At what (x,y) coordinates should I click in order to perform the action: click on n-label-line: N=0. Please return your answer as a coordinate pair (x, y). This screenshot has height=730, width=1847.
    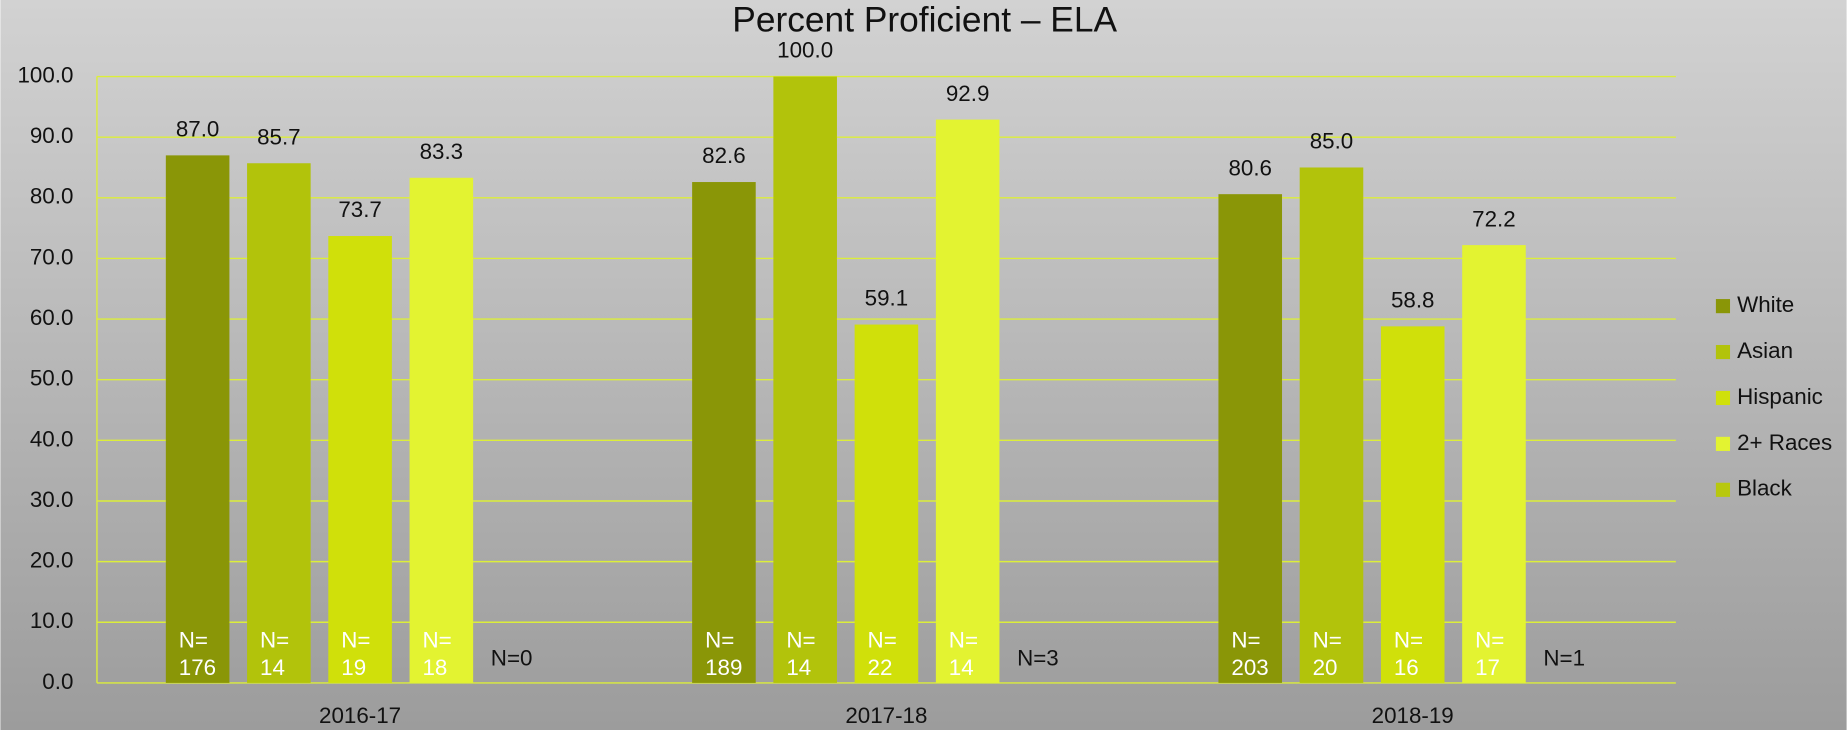
    Looking at the image, I should click on (512, 657).